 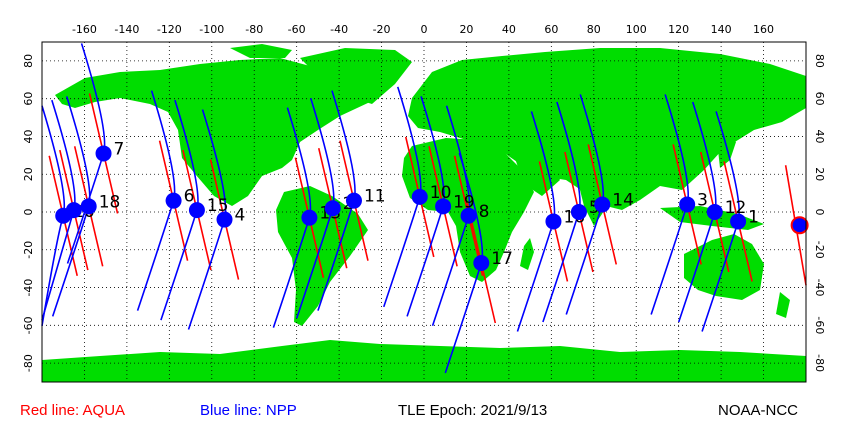 I want to click on satellite-marker-label: 18, so click(x=110, y=202).